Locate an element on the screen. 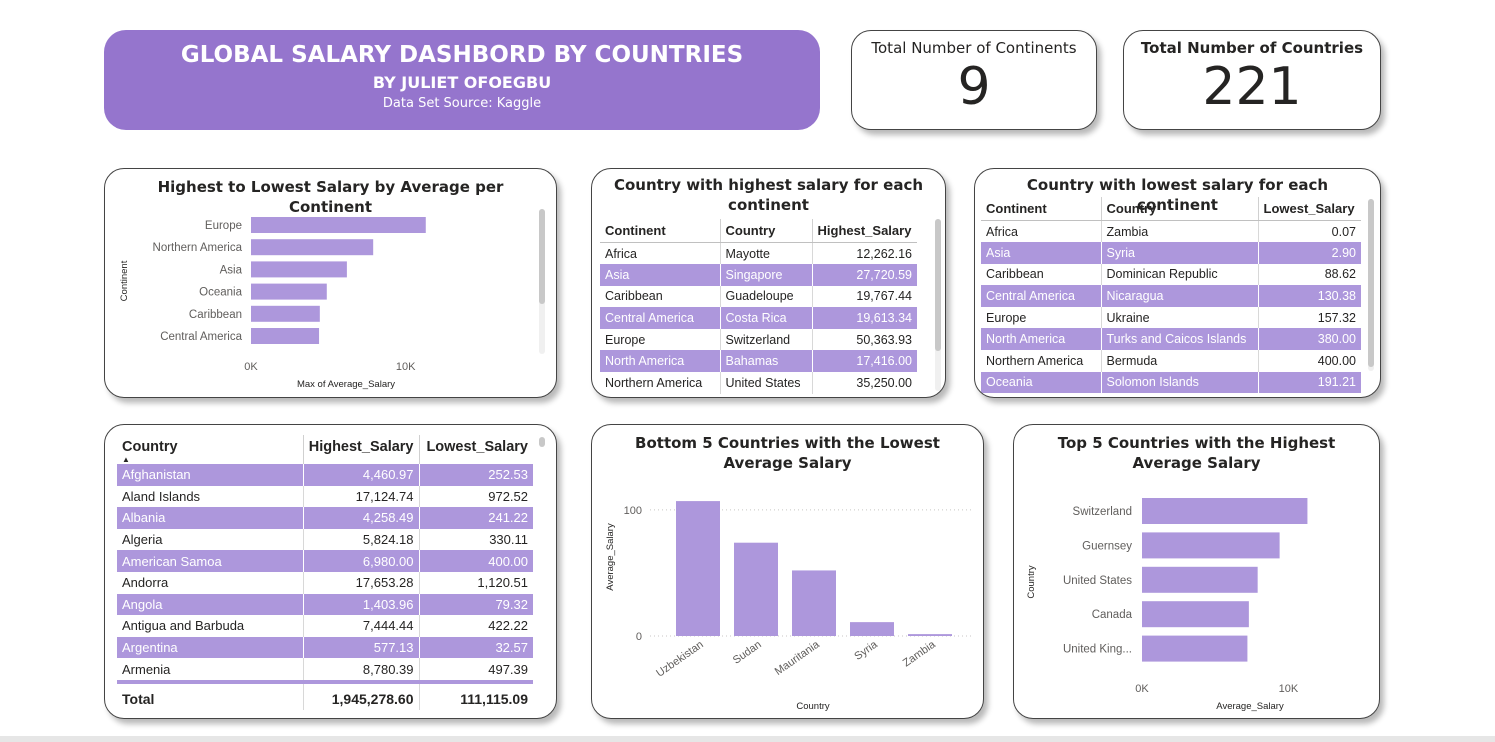 The image size is (1495, 742). country-table-header-1: Highest_Salary is located at coordinates (361, 449).